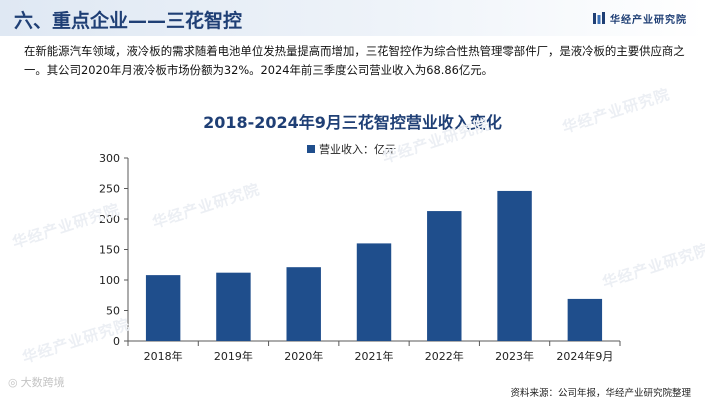  Describe the element at coordinates (42, 382) in the screenshot. I see `footer-watermark-text: 大数跨境` at that location.